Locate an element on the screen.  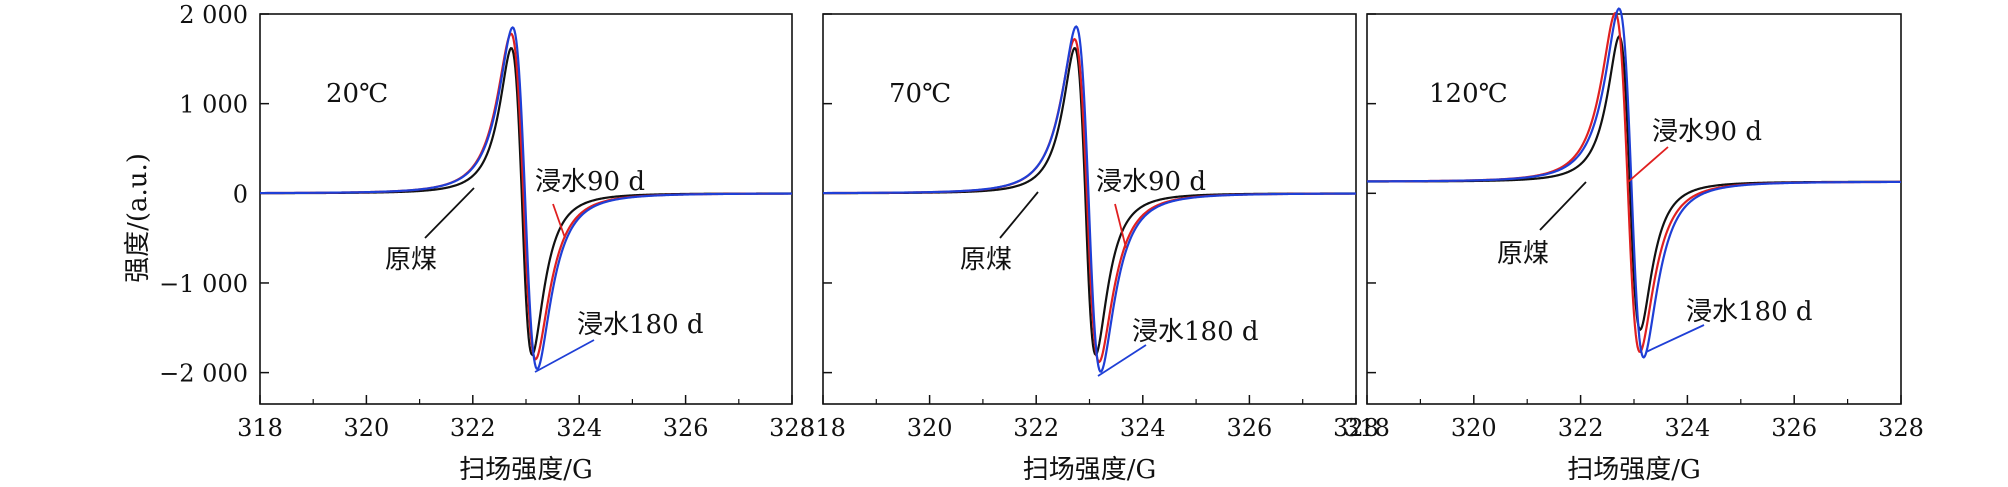
y-tick-label: −2 000 is located at coordinates (203, 374).